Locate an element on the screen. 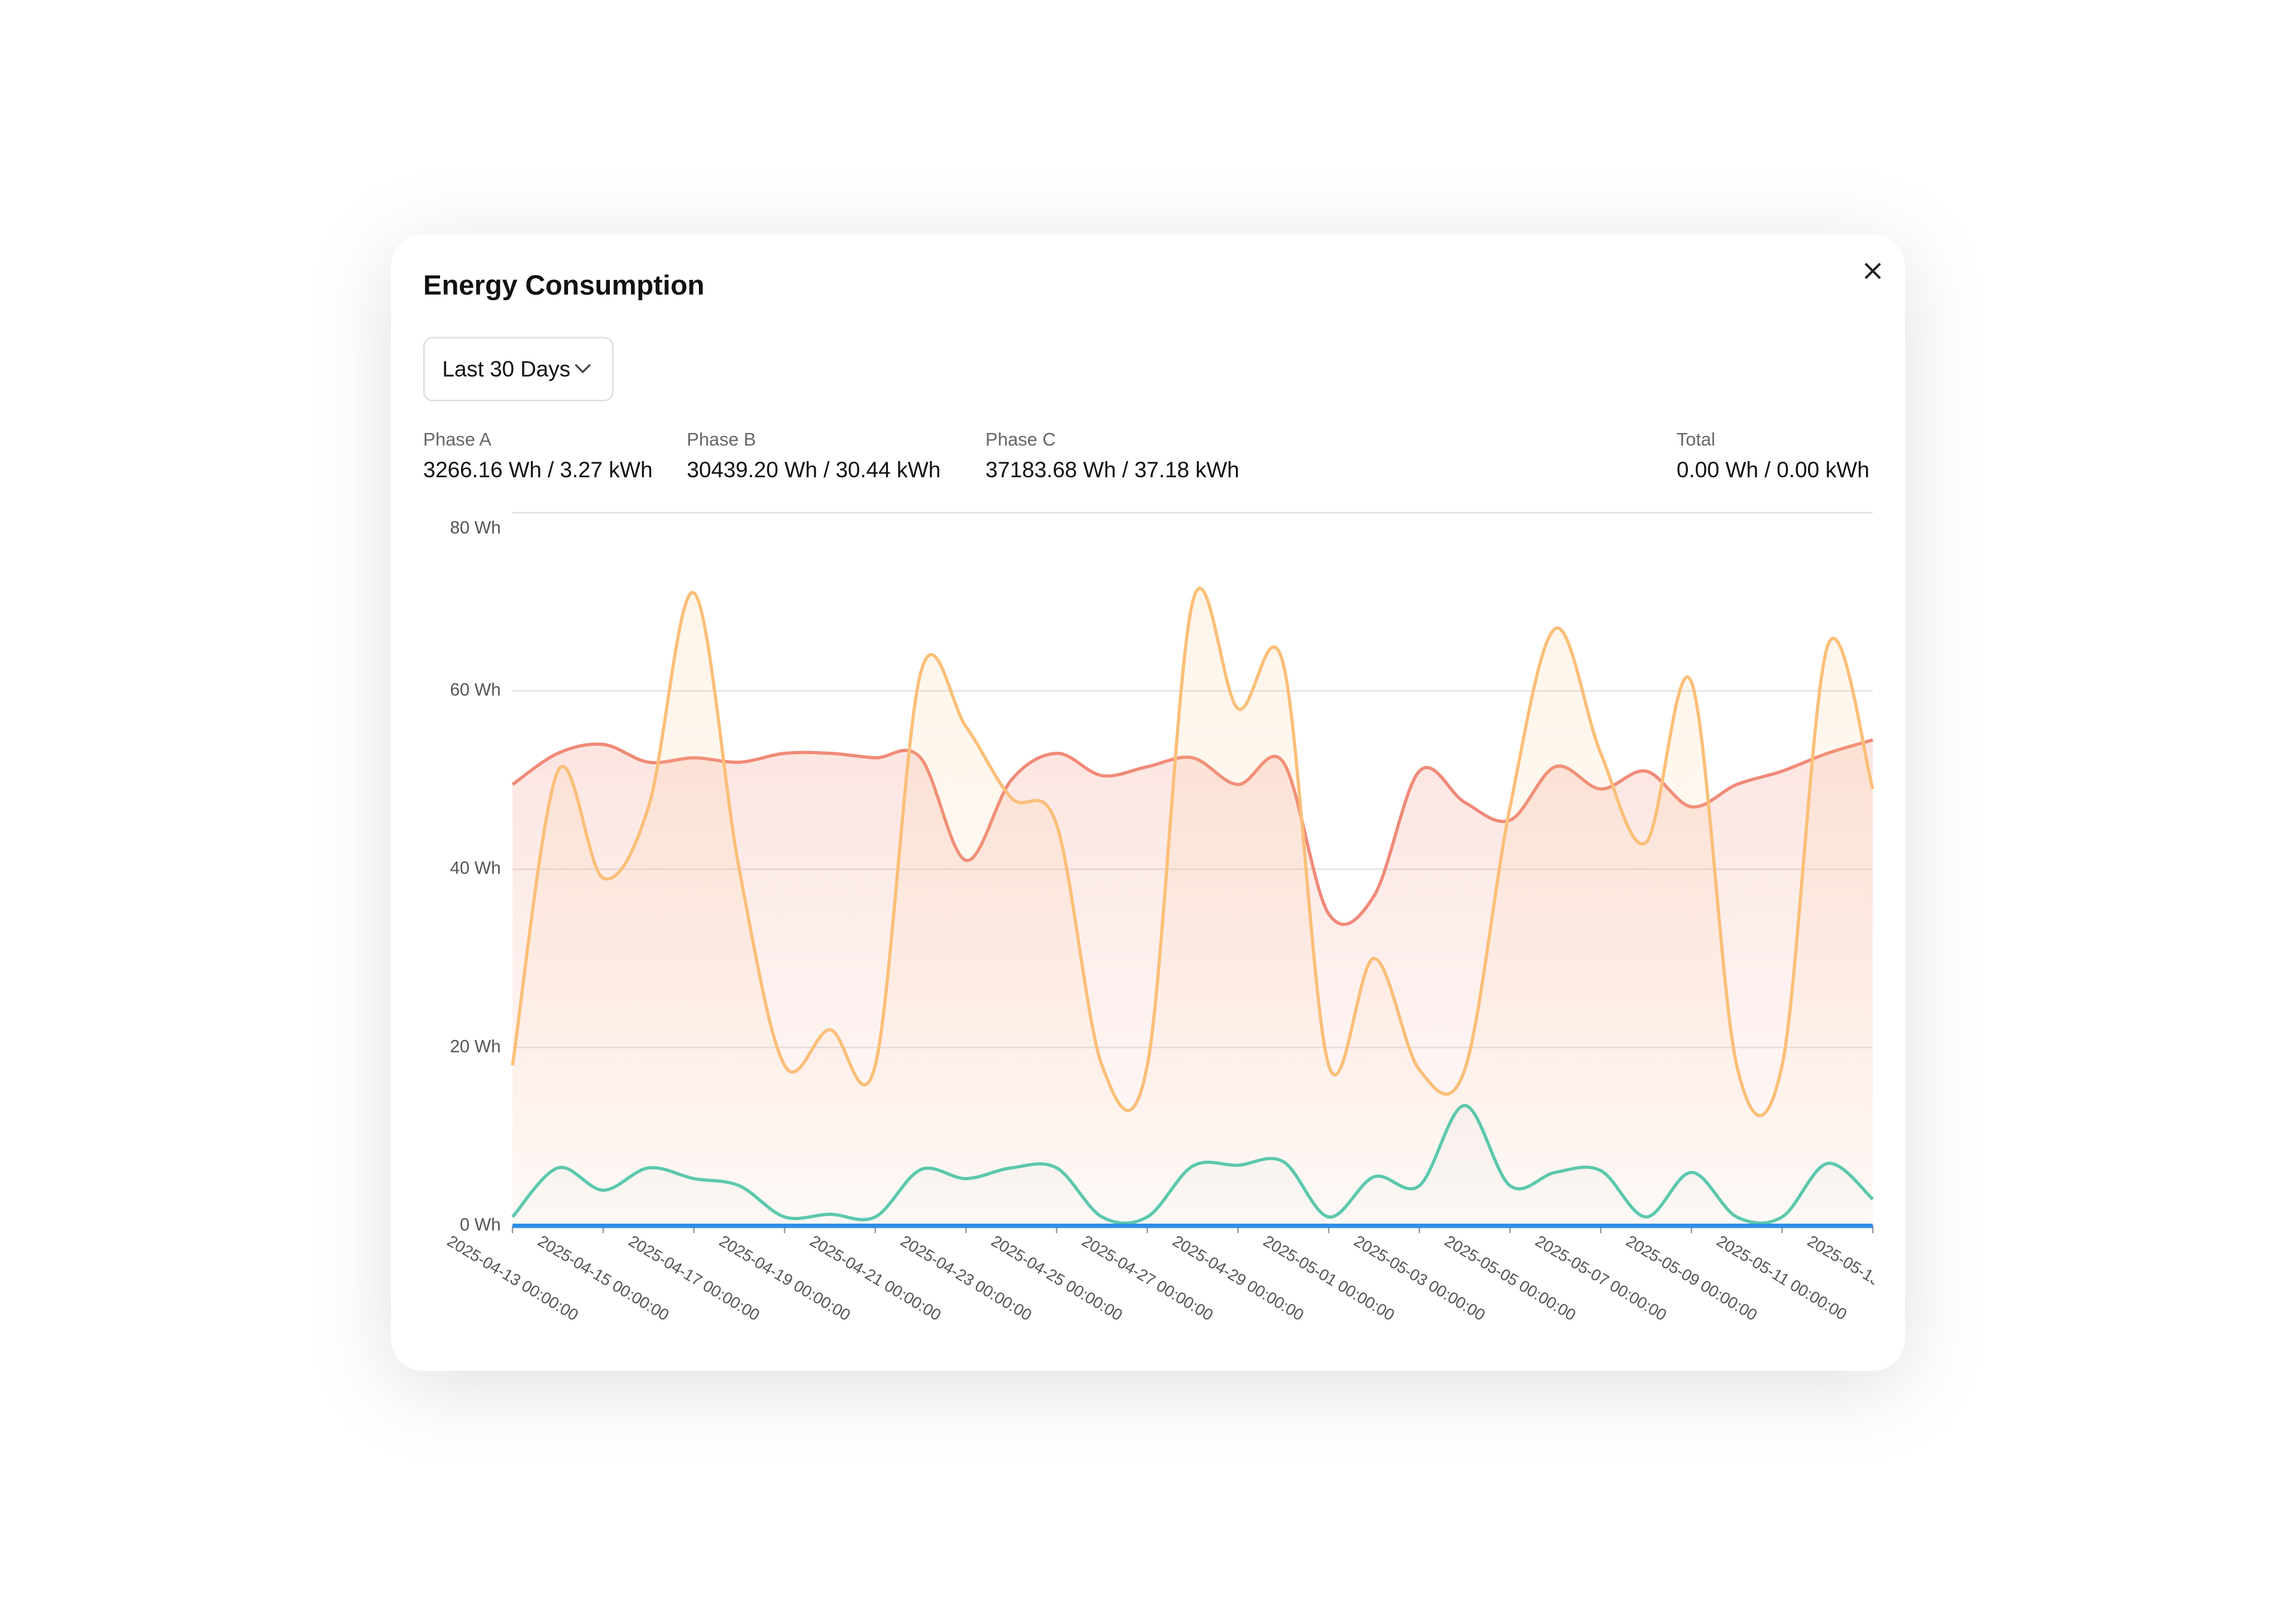 This screenshot has height=1604, width=2296. y-tick-label: 0 Wh is located at coordinates (480, 1224).